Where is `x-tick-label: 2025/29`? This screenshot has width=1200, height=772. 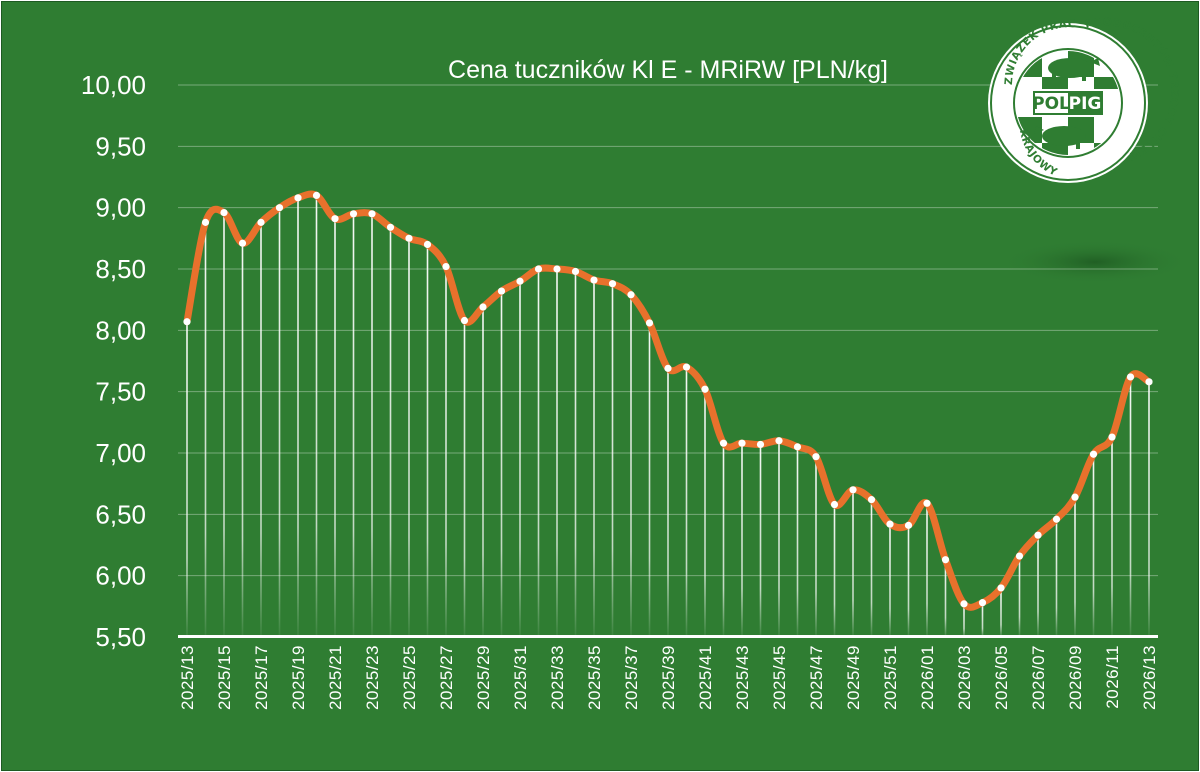
x-tick-label: 2025/29 is located at coordinates (483, 677).